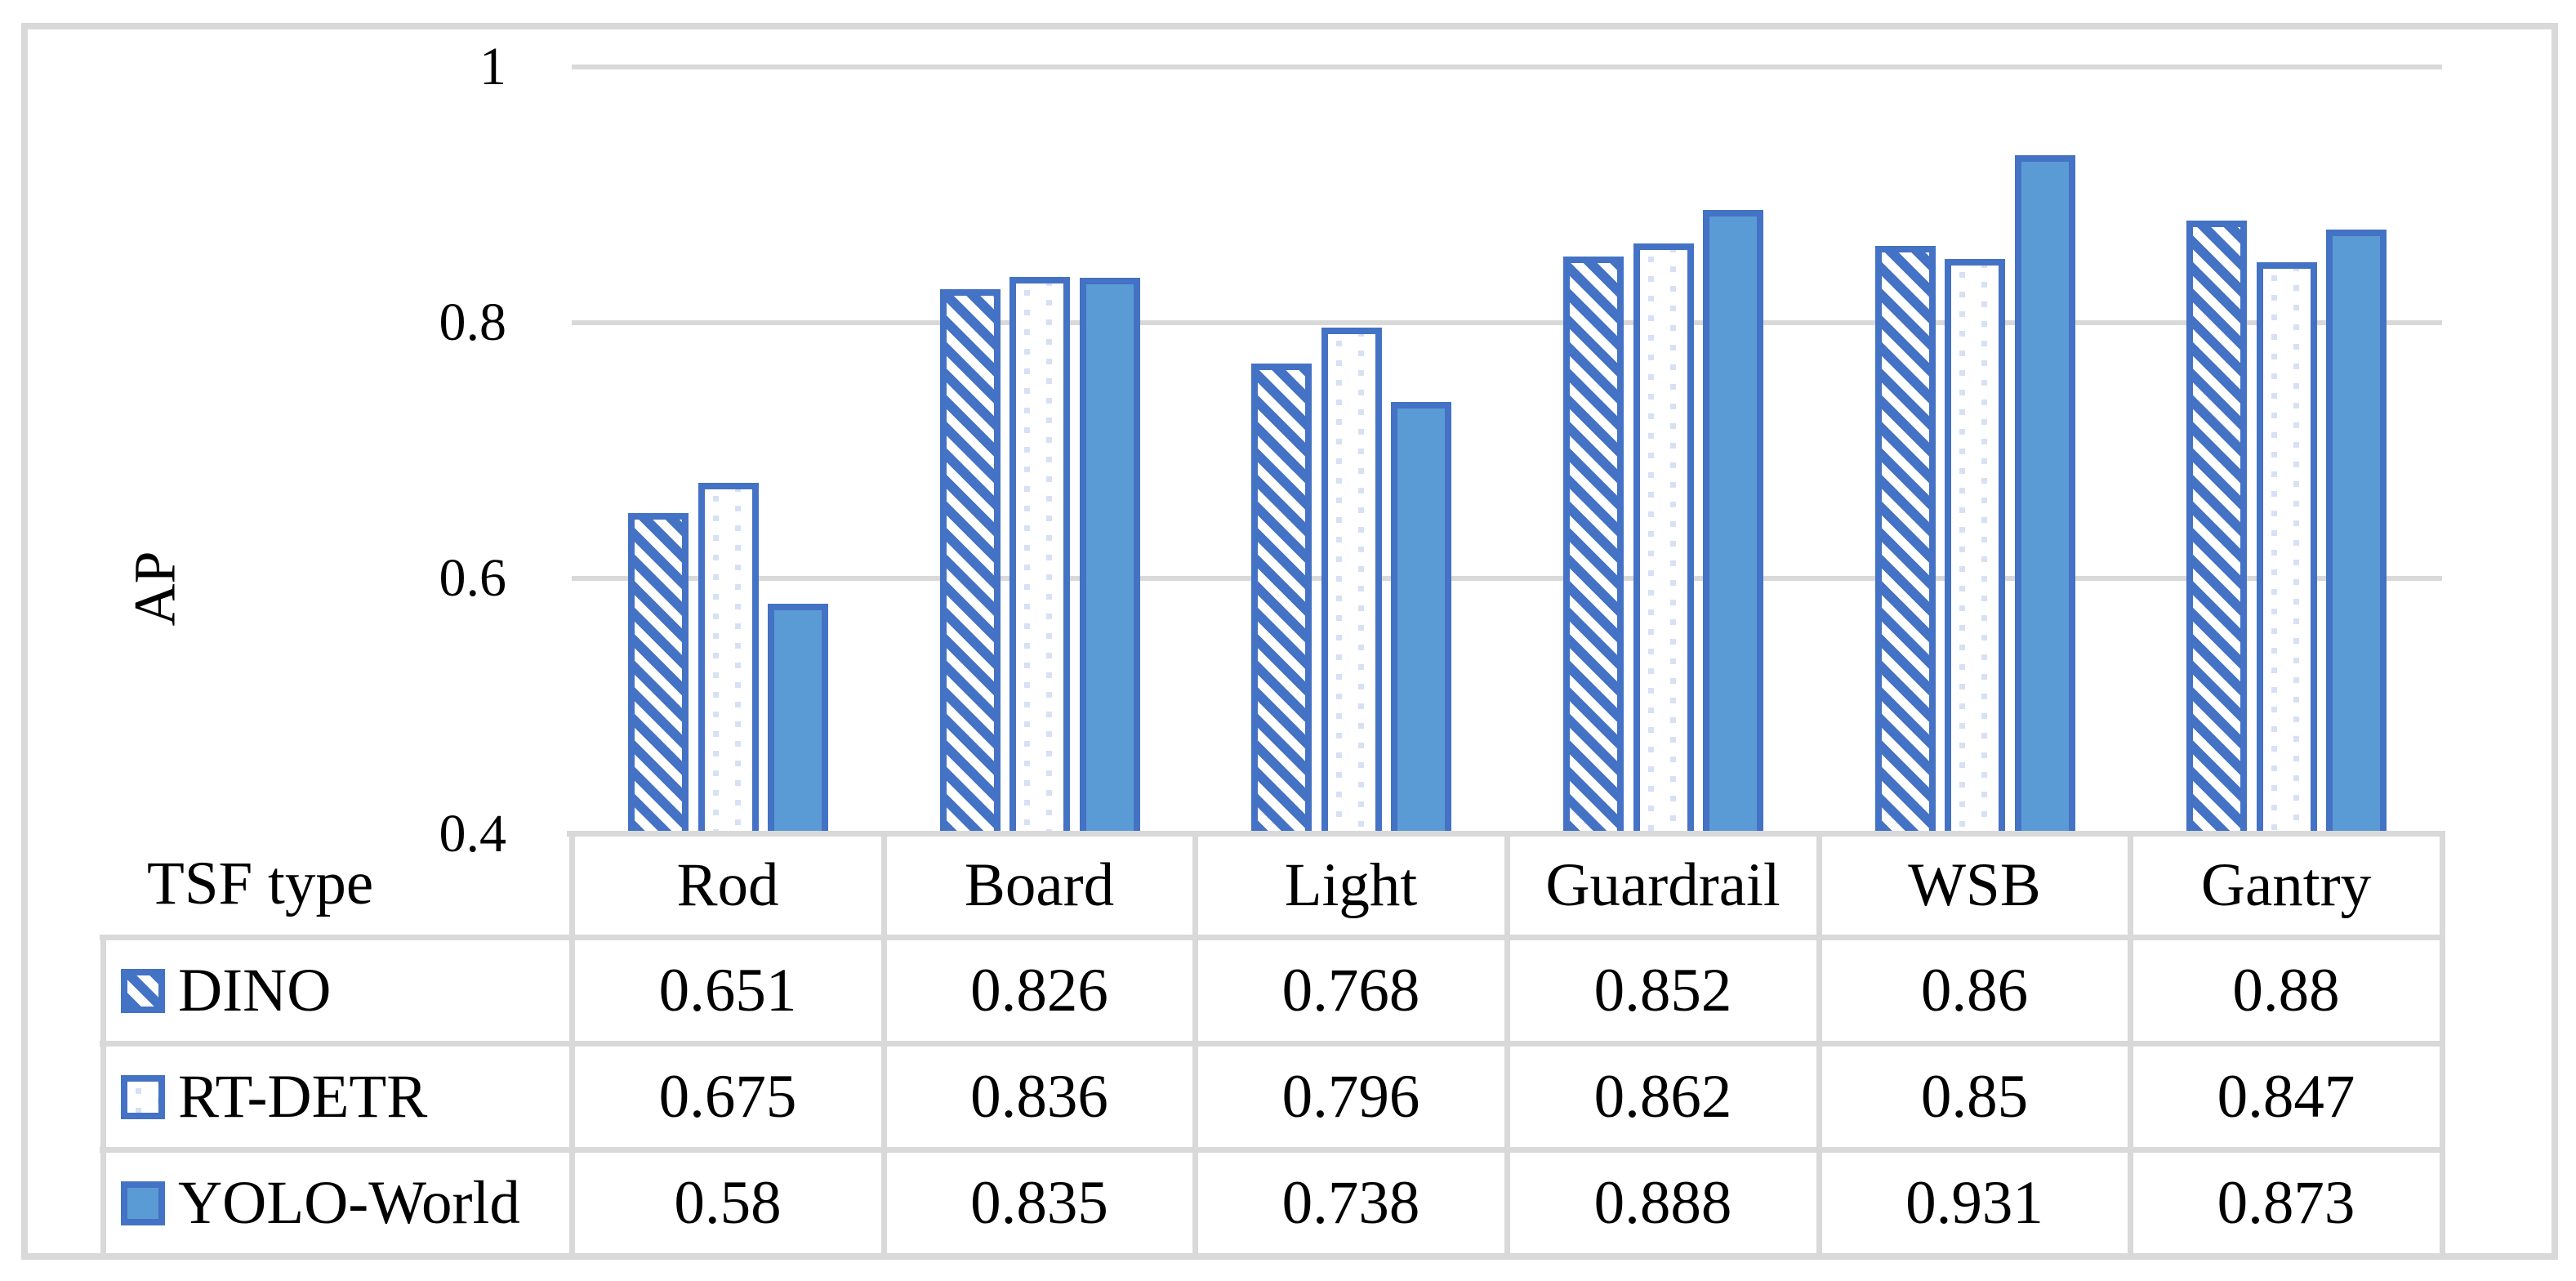 This screenshot has height=1281, width=2576. Describe the element at coordinates (349, 1202) in the screenshot. I see `legend-series-name: YOLO-World` at that location.